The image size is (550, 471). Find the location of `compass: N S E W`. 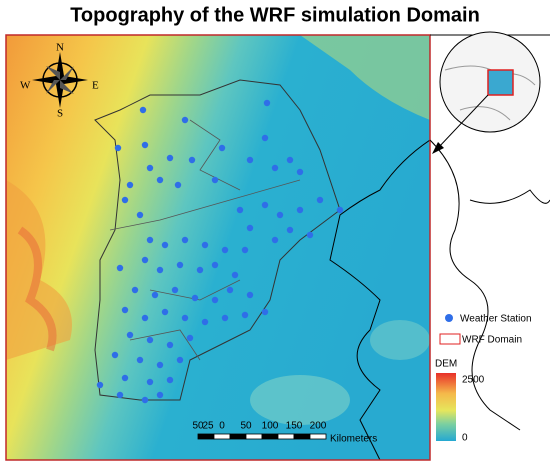

compass: N S E W is located at coordinates (59, 81).